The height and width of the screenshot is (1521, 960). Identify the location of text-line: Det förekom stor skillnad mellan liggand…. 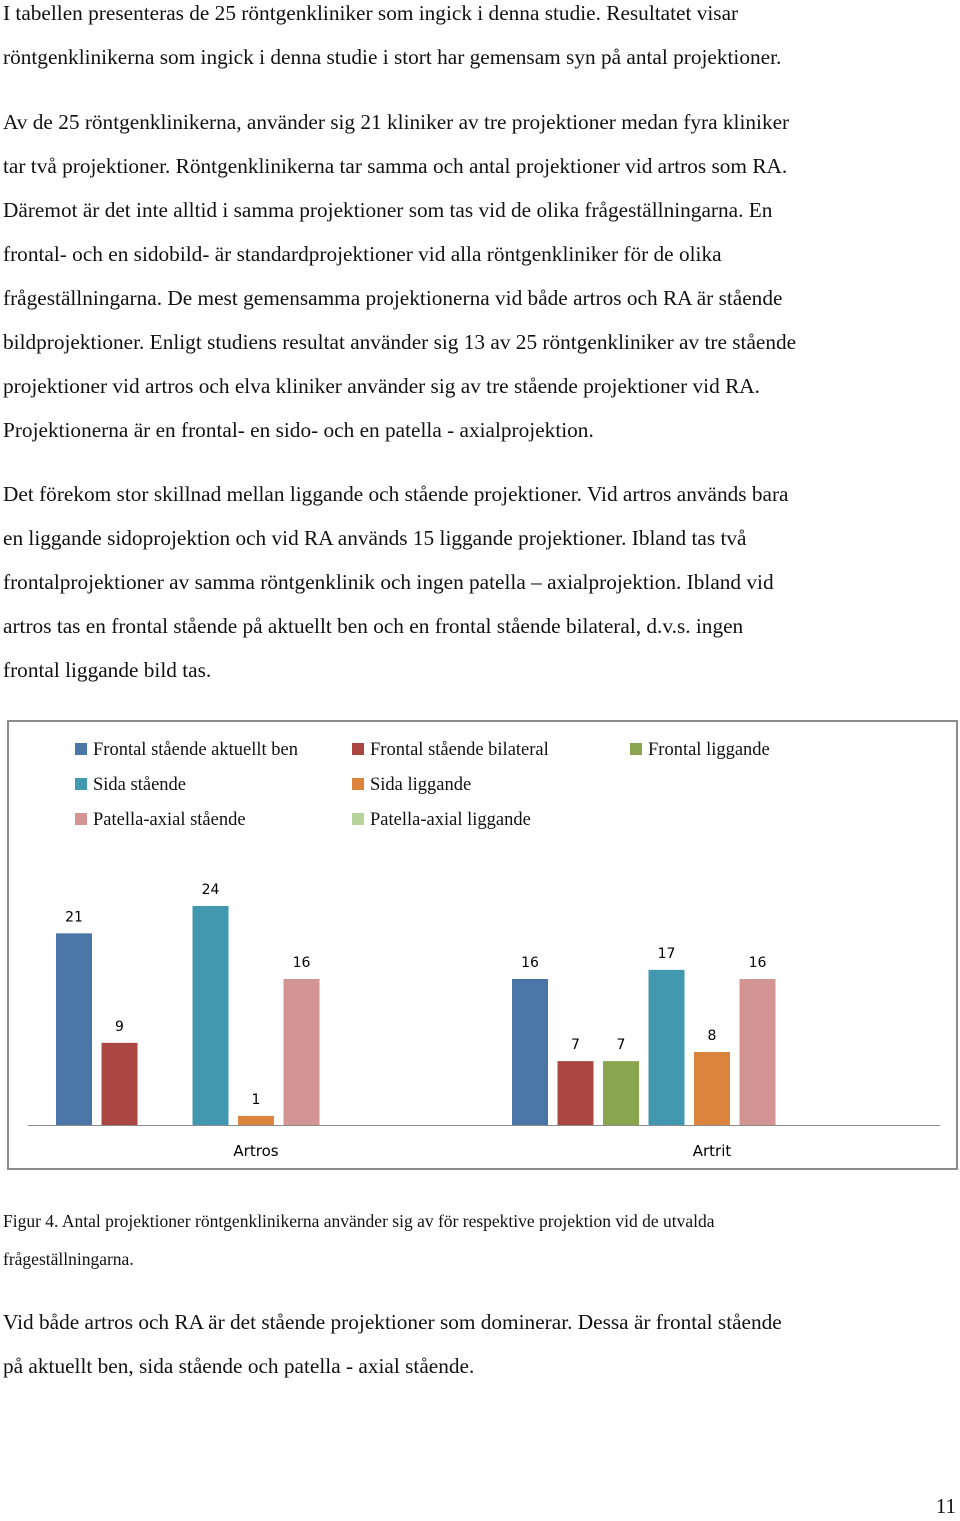
(396, 494).